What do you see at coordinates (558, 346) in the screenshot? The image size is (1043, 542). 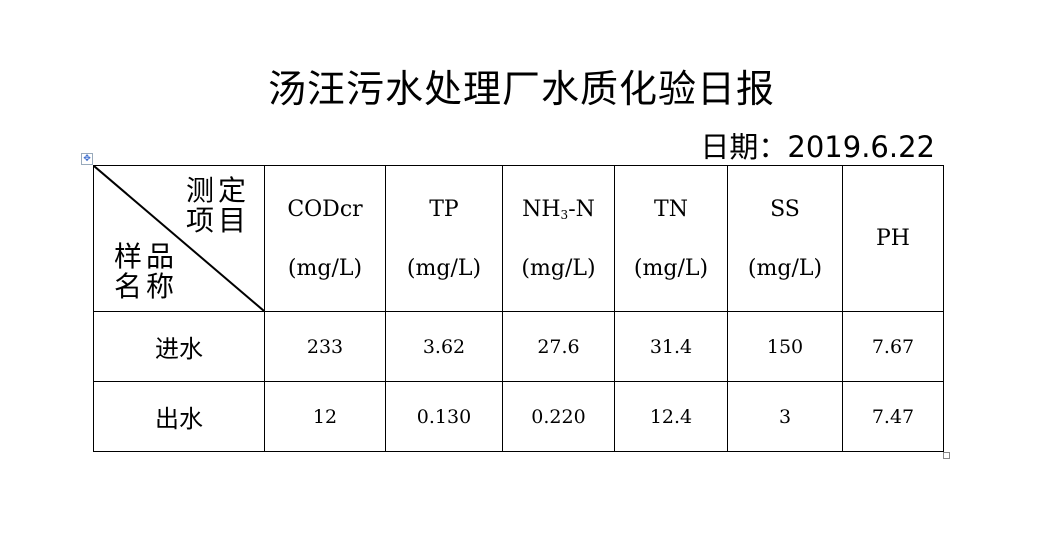 I see `cell-value: 27.6` at bounding box center [558, 346].